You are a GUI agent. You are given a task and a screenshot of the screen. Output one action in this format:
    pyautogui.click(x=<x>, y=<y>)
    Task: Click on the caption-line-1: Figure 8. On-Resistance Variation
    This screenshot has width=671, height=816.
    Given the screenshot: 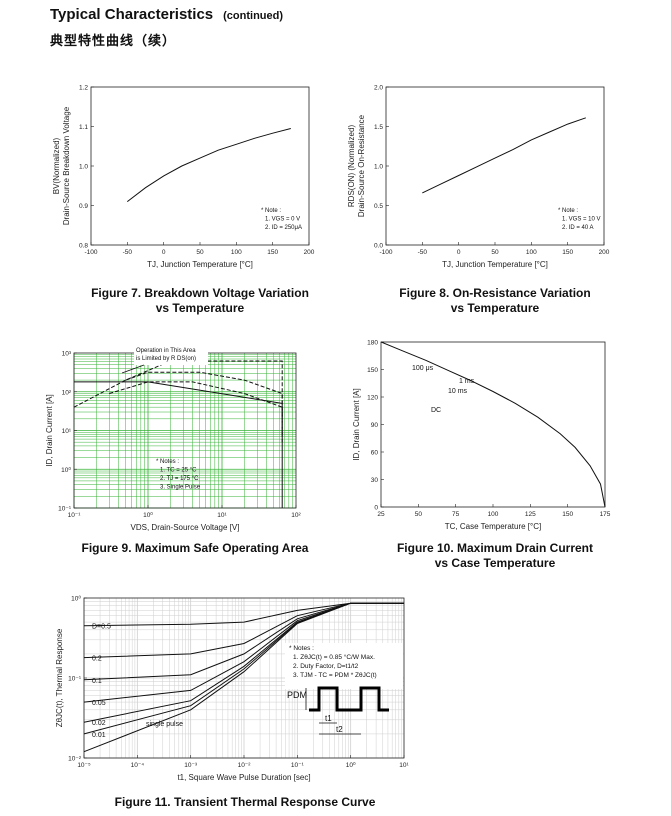 What is the action you would take?
    pyautogui.click(x=495, y=293)
    